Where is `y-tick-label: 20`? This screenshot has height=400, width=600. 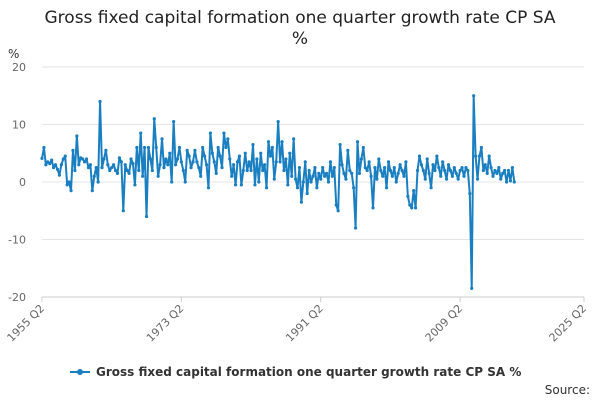 y-tick-label: 20 is located at coordinates (19, 67).